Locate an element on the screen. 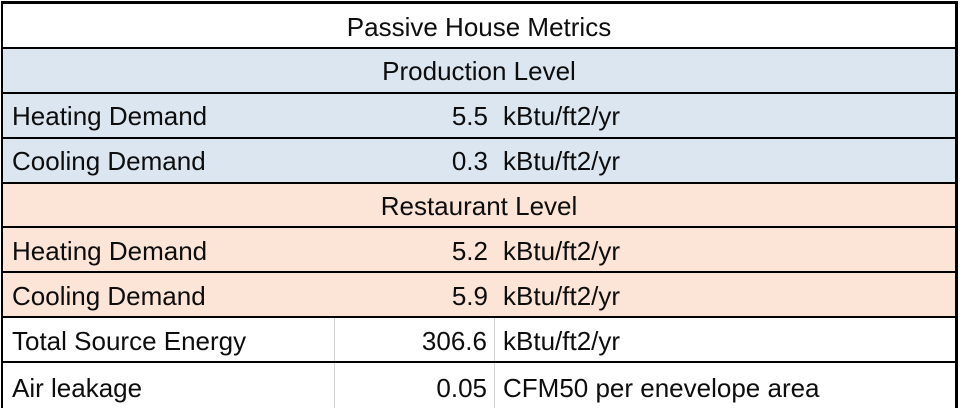 This screenshot has width=960, height=408. row-restaurant-cooling: Cooling Demand 5.9 kBtu/ft2/yr is located at coordinates (479, 296).